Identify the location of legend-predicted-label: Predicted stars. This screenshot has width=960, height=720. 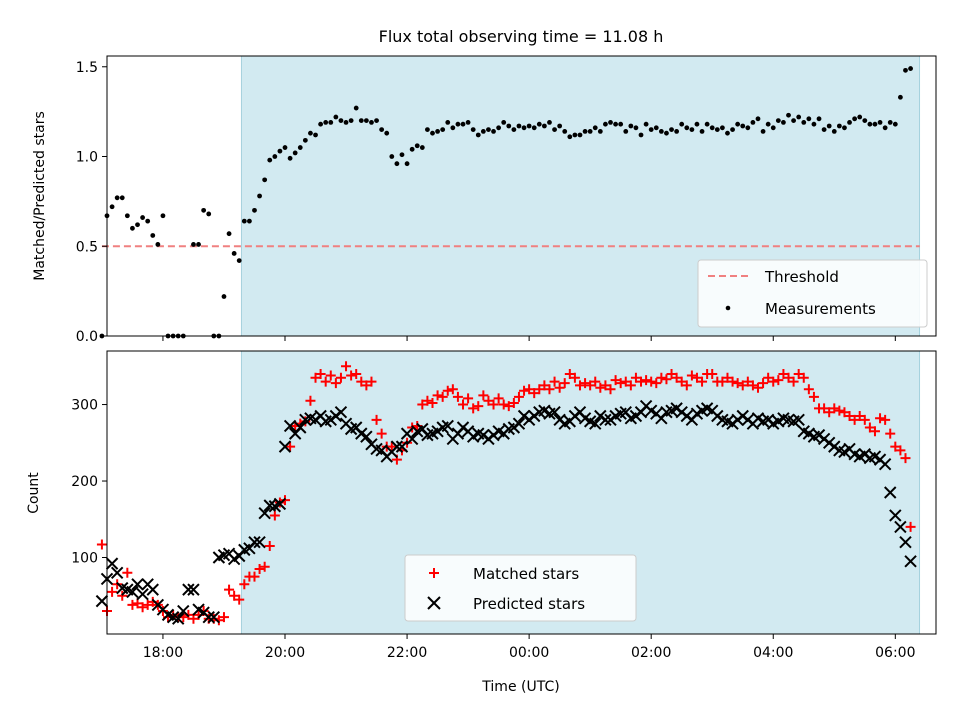
(529, 604).